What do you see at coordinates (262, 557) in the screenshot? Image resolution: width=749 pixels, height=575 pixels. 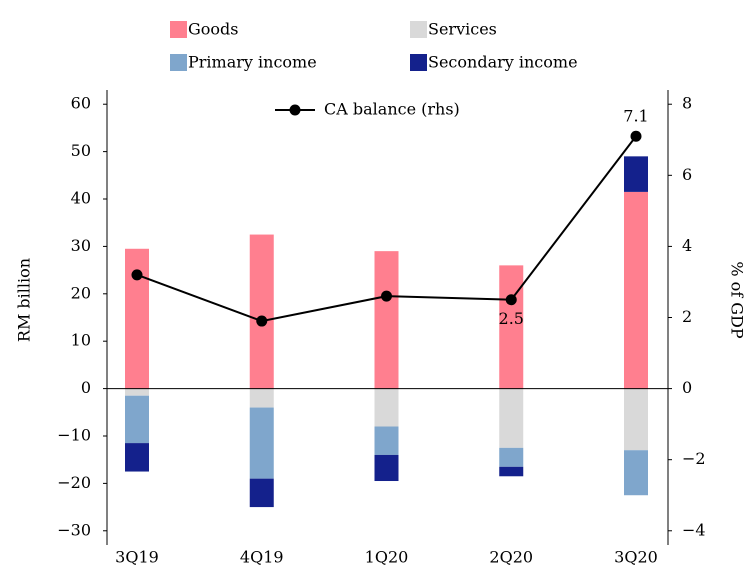 I see `x-tick-label: 4Q19` at bounding box center [262, 557].